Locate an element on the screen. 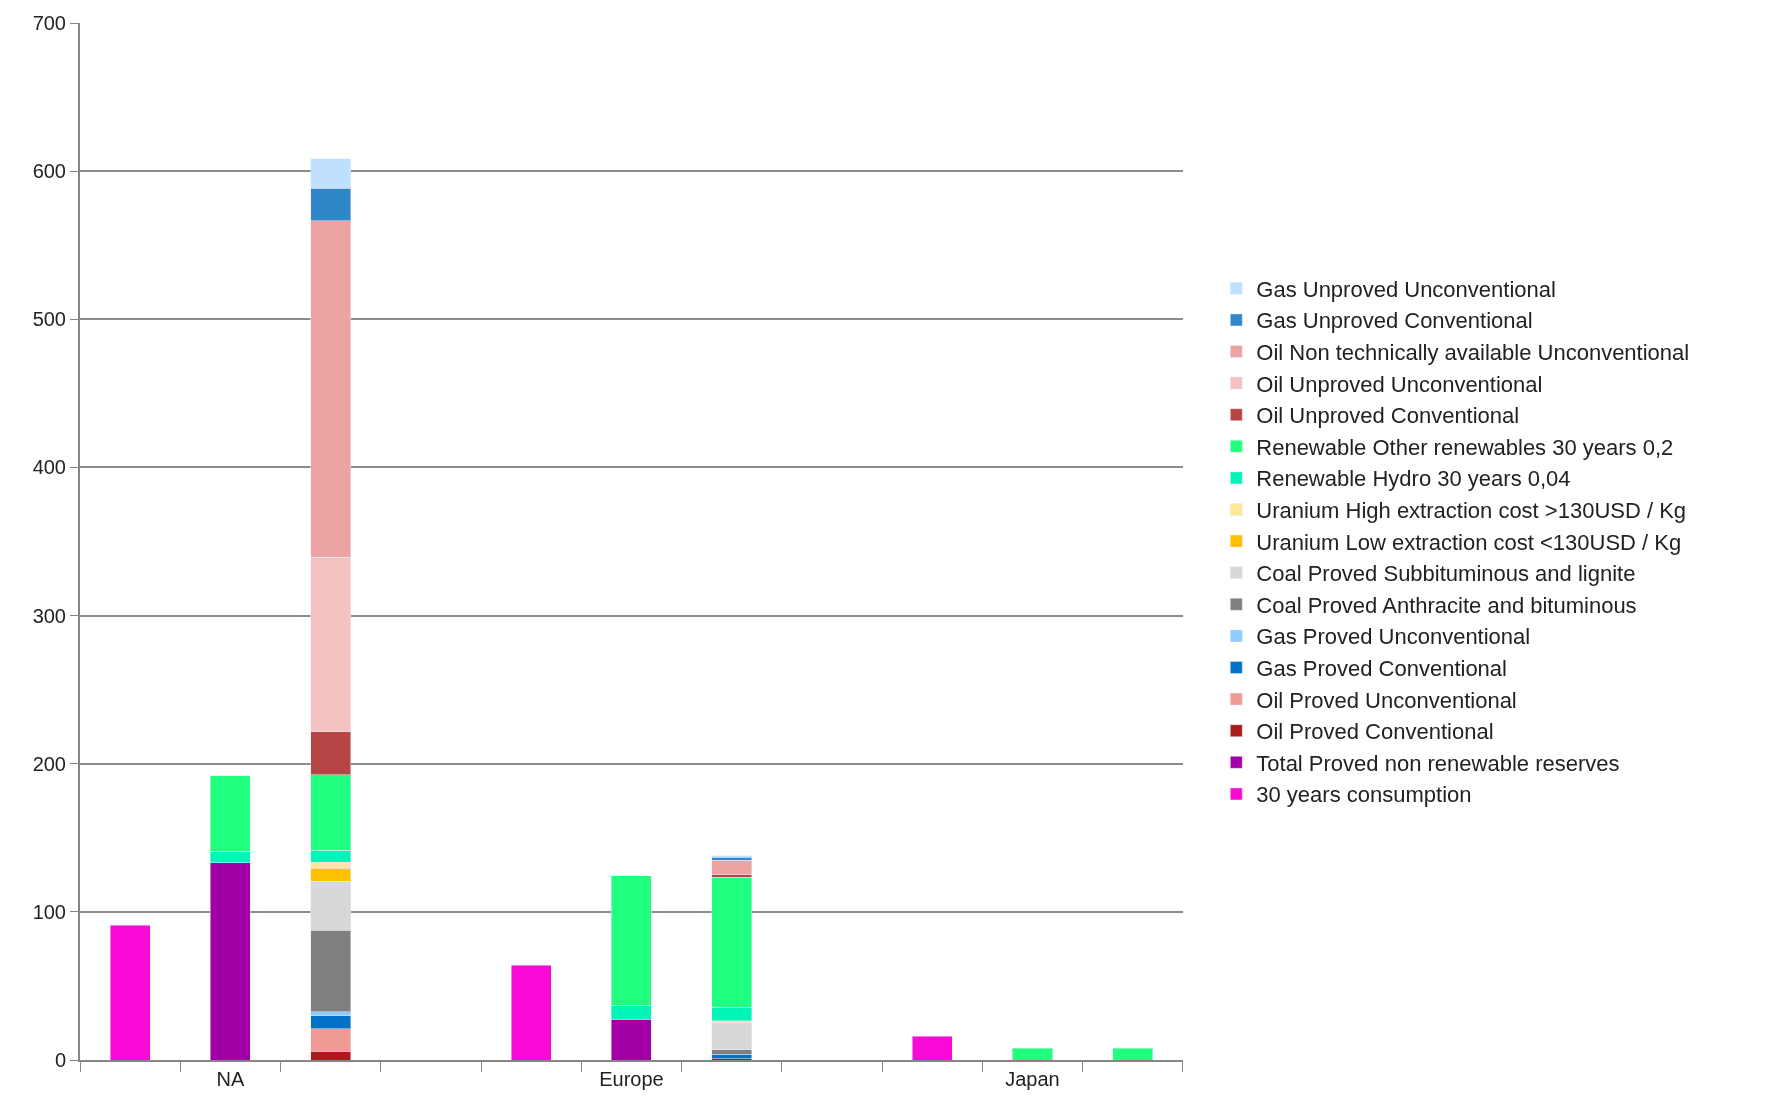  legend-label: Renewable Hydro 30 years 0,04 is located at coordinates (1413, 479).